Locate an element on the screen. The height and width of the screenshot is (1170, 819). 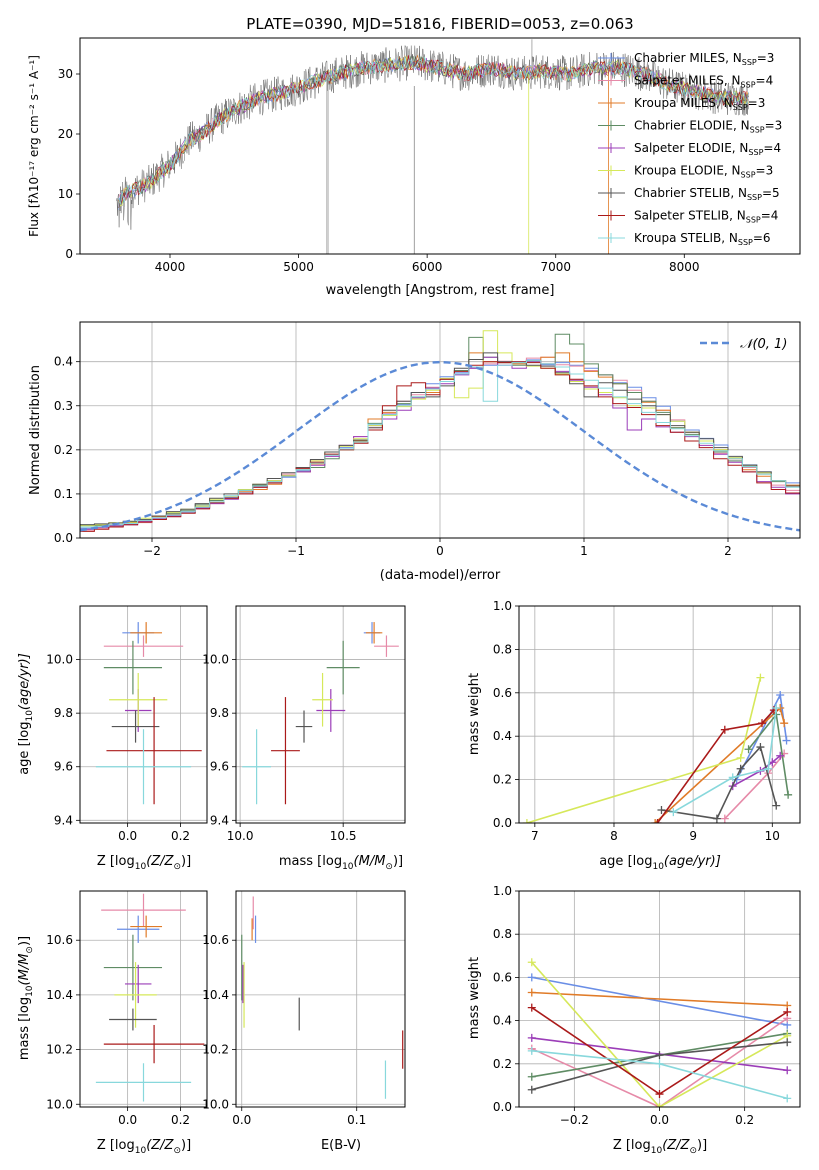
y-tick-label: 10.2 is located at coordinates (215, 1050).